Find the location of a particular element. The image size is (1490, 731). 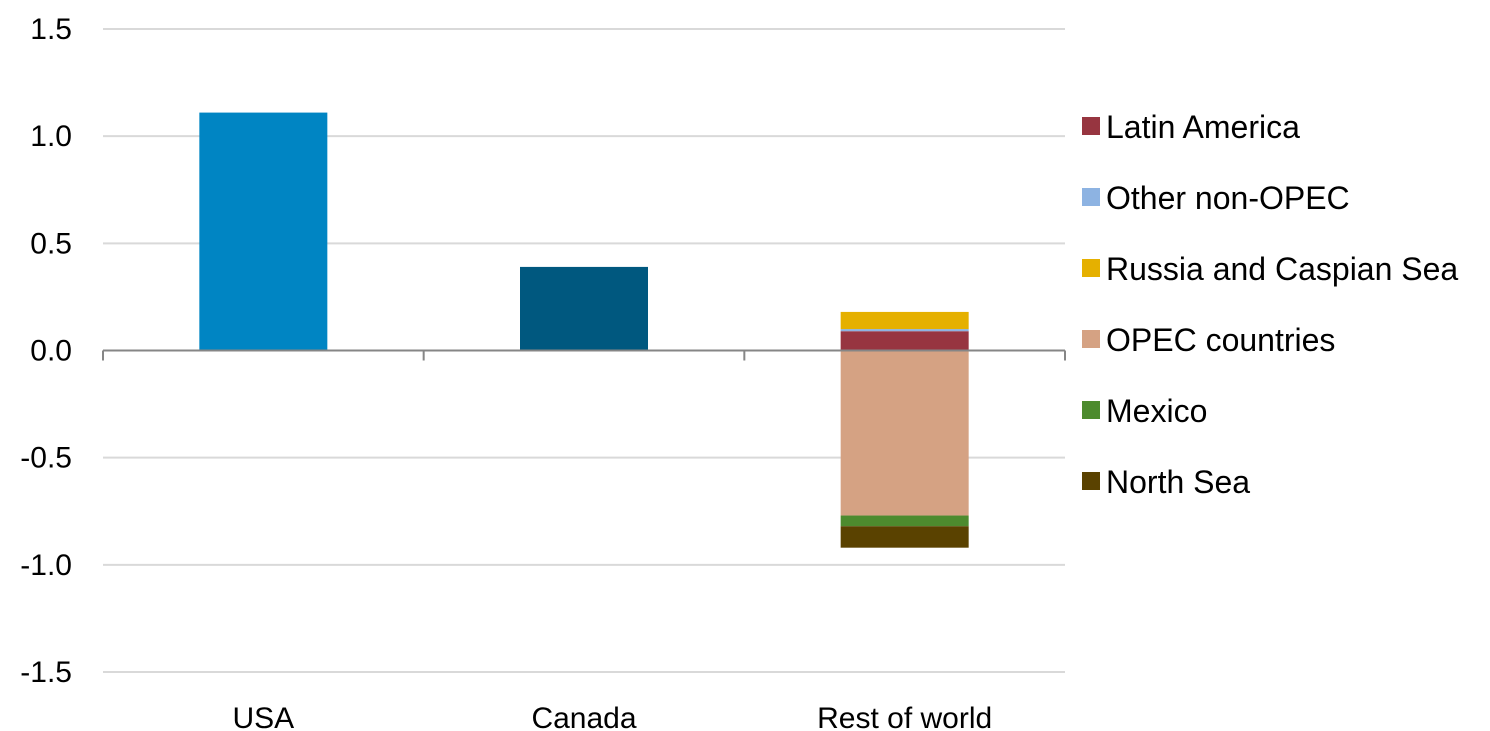

y-tick-label: -0.5 is located at coordinates (46, 458).